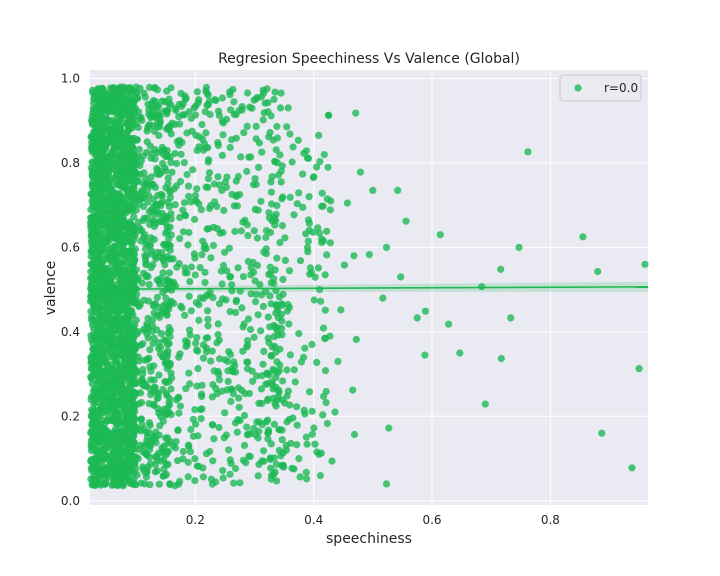 The height and width of the screenshot is (576, 720). I want to click on y-tick-label: 0.4, so click(70, 332).